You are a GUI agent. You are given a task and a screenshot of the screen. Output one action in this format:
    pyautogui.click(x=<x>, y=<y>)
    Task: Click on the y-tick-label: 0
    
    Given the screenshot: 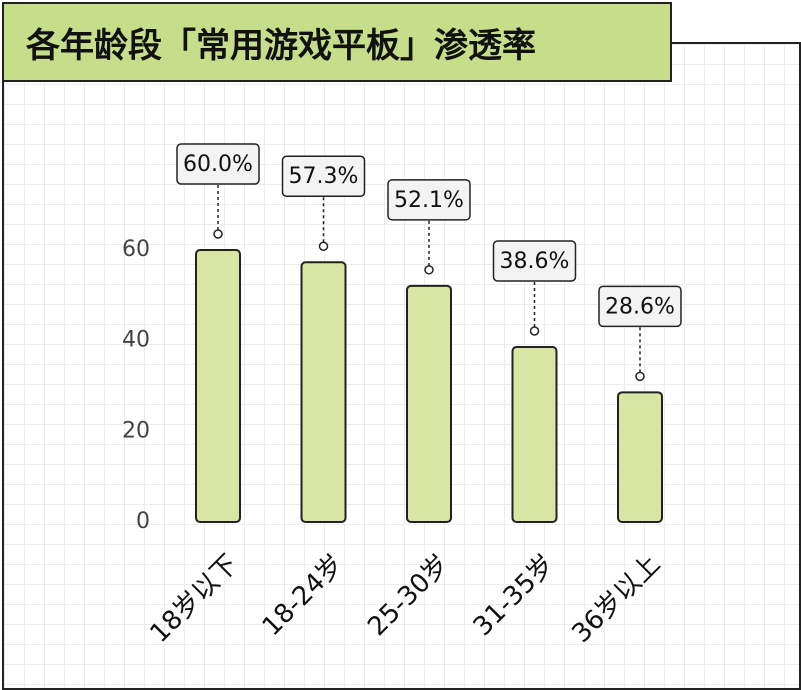 What is the action you would take?
    pyautogui.click(x=143, y=521)
    